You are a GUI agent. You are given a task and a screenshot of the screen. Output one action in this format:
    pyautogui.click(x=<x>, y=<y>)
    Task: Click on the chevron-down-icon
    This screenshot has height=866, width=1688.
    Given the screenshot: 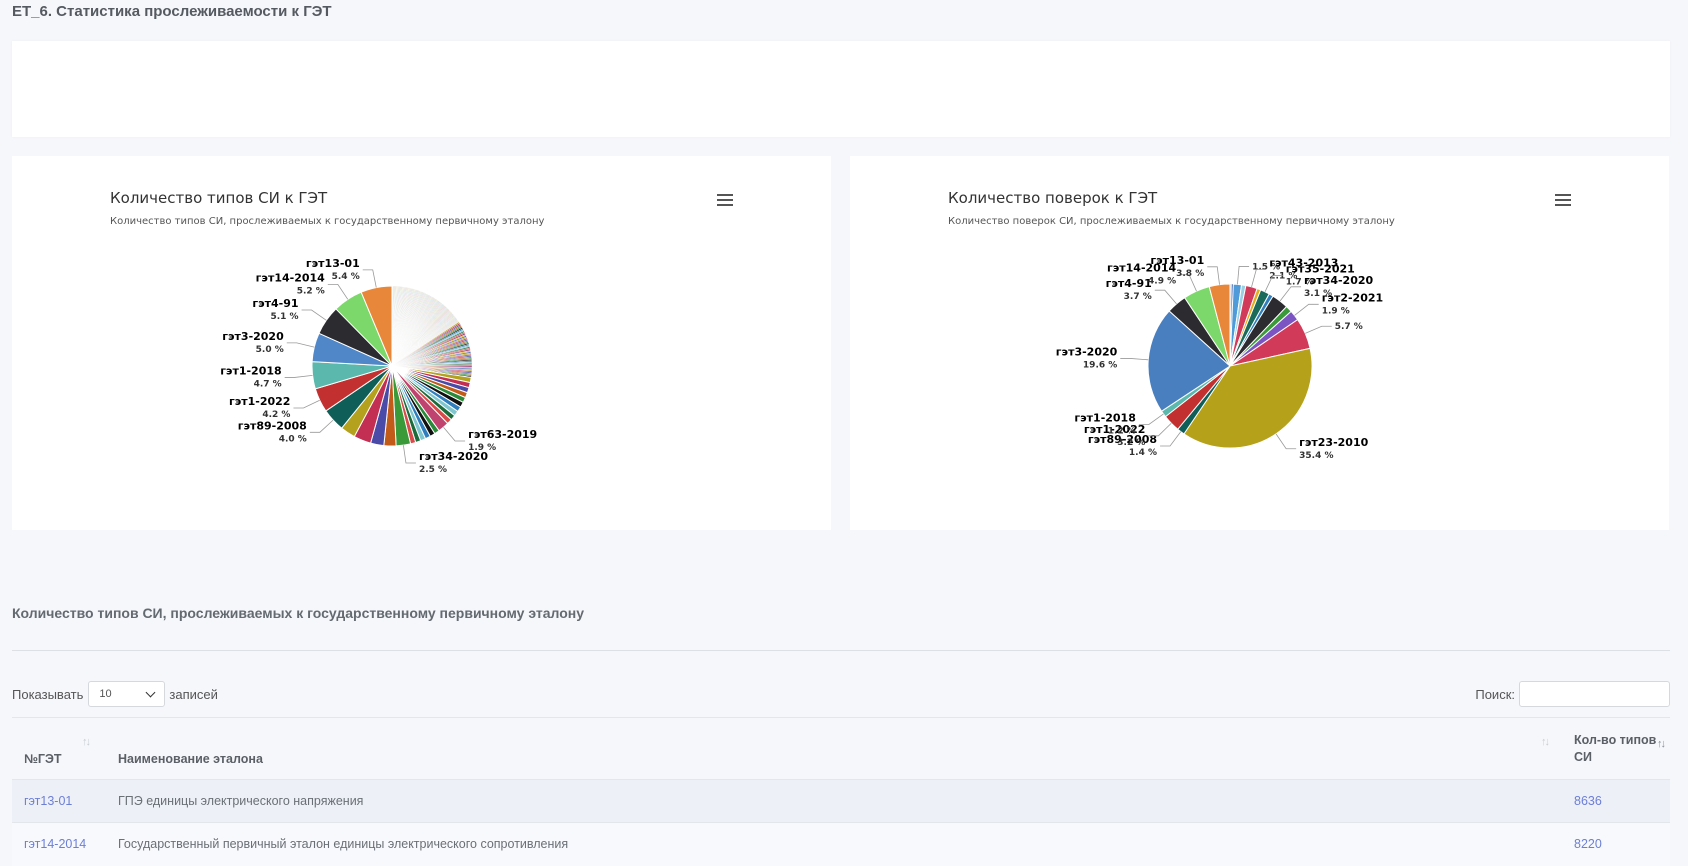 What is the action you would take?
    pyautogui.click(x=150, y=692)
    